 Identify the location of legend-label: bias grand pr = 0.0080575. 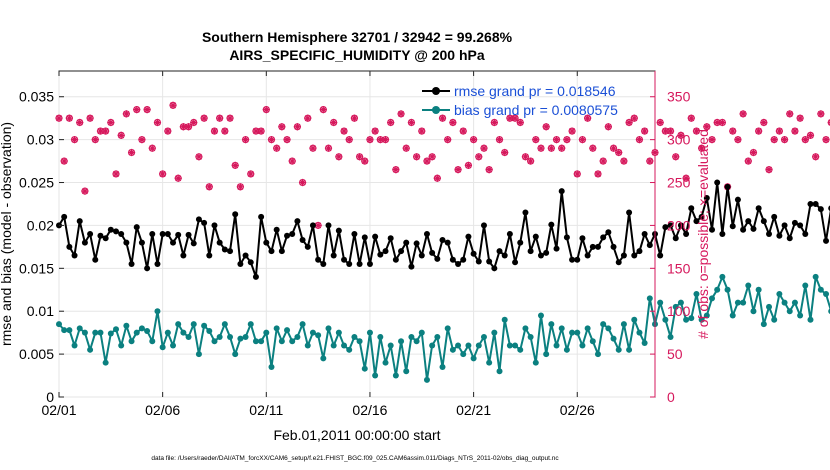
(536, 110).